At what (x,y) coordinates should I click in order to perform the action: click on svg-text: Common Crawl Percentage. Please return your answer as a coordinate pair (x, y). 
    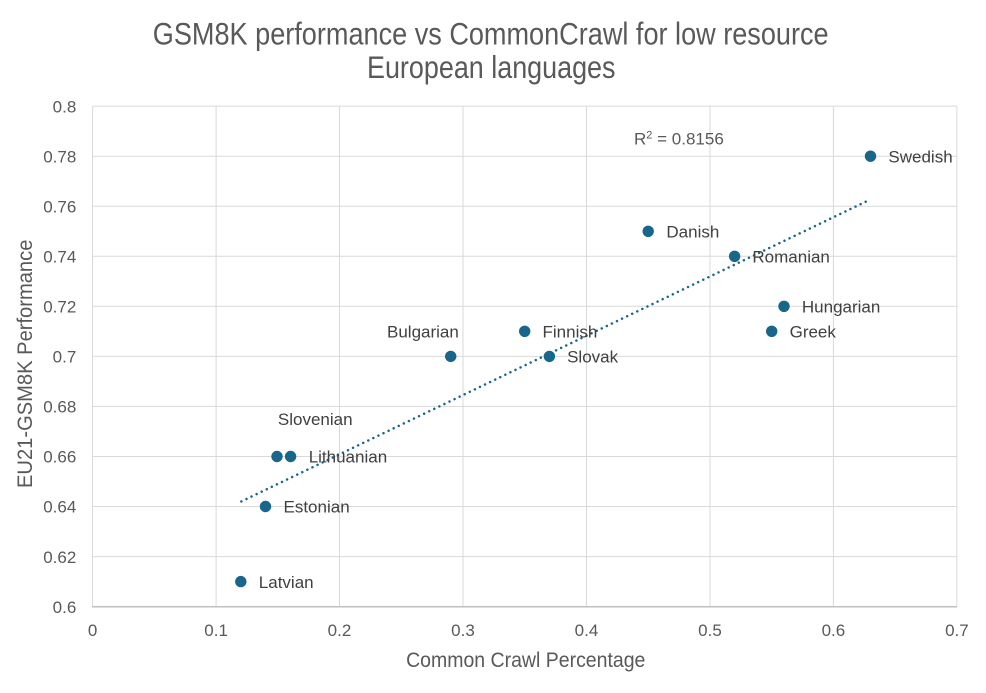
    Looking at the image, I should click on (525, 660).